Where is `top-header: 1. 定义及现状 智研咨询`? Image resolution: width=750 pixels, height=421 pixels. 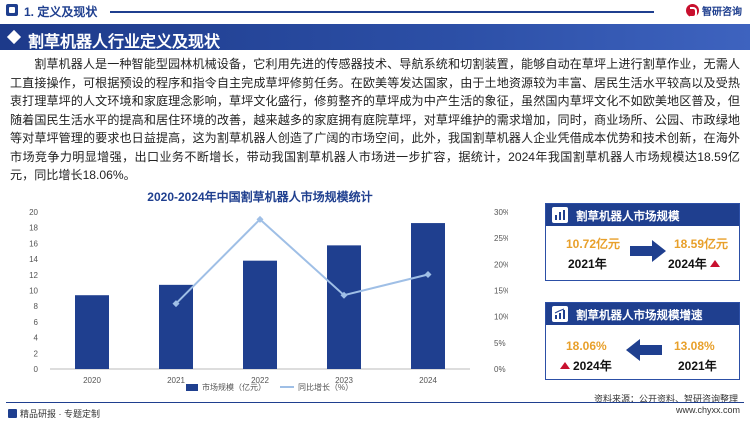
top-header: 1. 定义及现状 智研咨询 is located at coordinates (375, 11).